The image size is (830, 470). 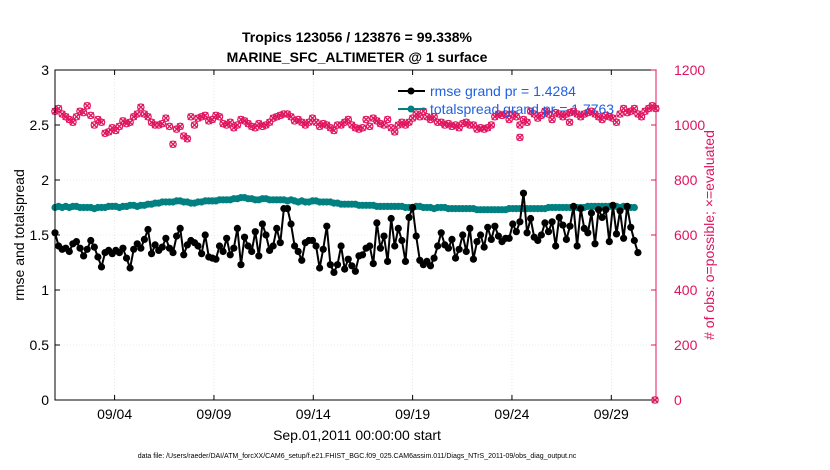 What do you see at coordinates (686, 345) in the screenshot?
I see `tick-label-right: 200` at bounding box center [686, 345].